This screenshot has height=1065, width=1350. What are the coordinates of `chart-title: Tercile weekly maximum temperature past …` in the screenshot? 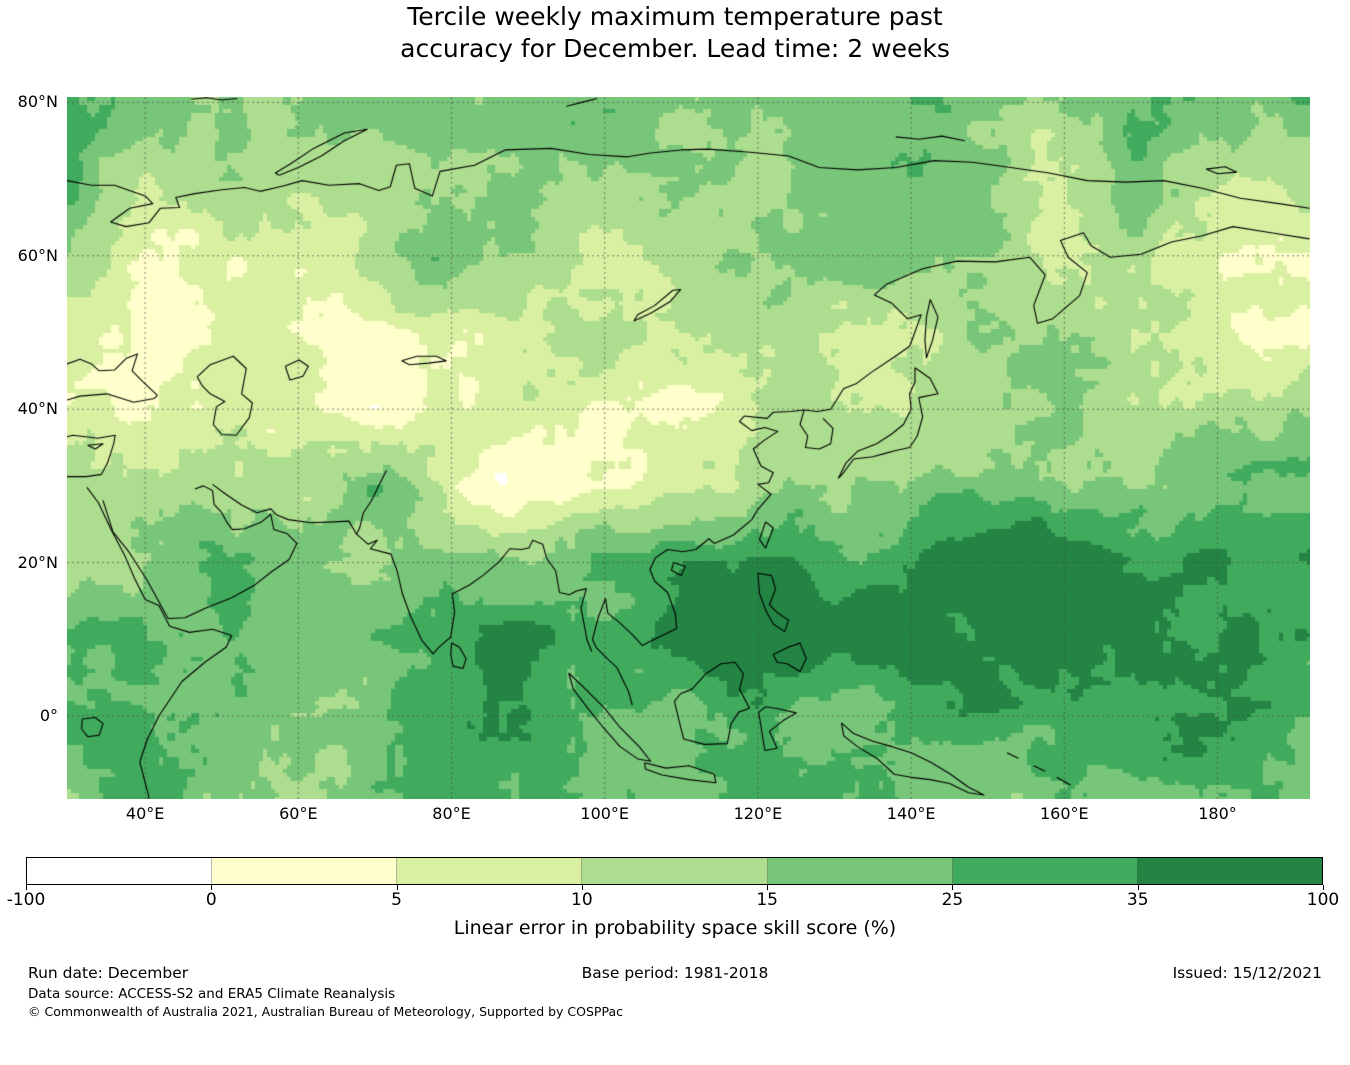 It's located at (675, 33).